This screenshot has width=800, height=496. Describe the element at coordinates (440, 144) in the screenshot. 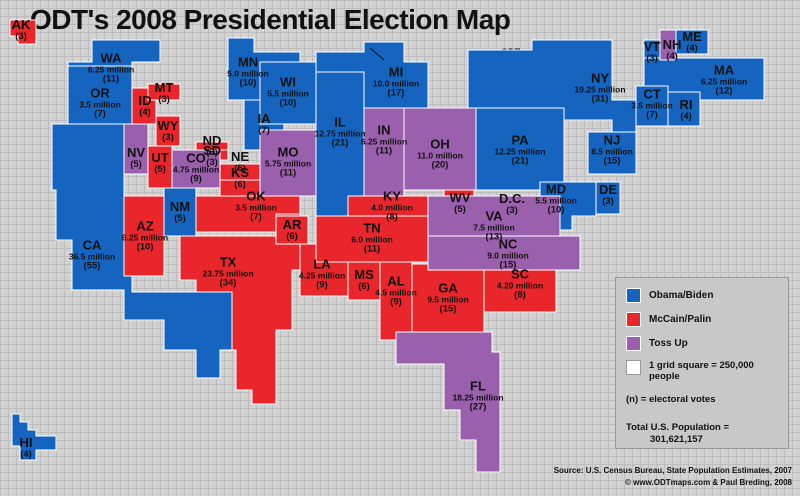

I see `state-abbr: OH` at that location.